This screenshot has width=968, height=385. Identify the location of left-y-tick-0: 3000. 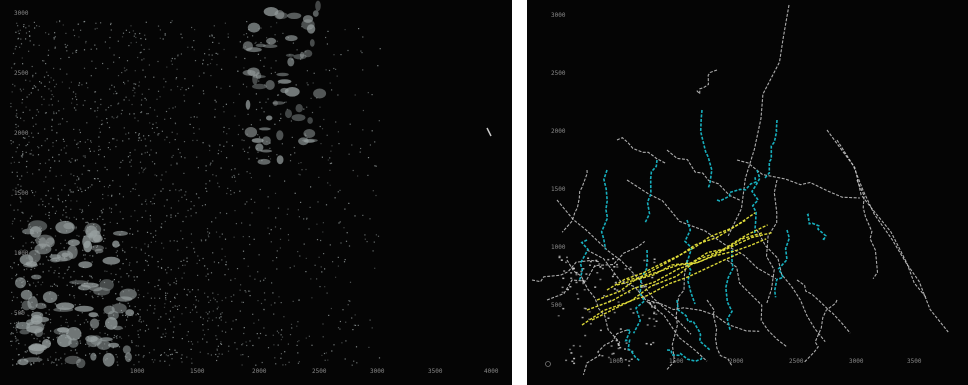
(21, 13).